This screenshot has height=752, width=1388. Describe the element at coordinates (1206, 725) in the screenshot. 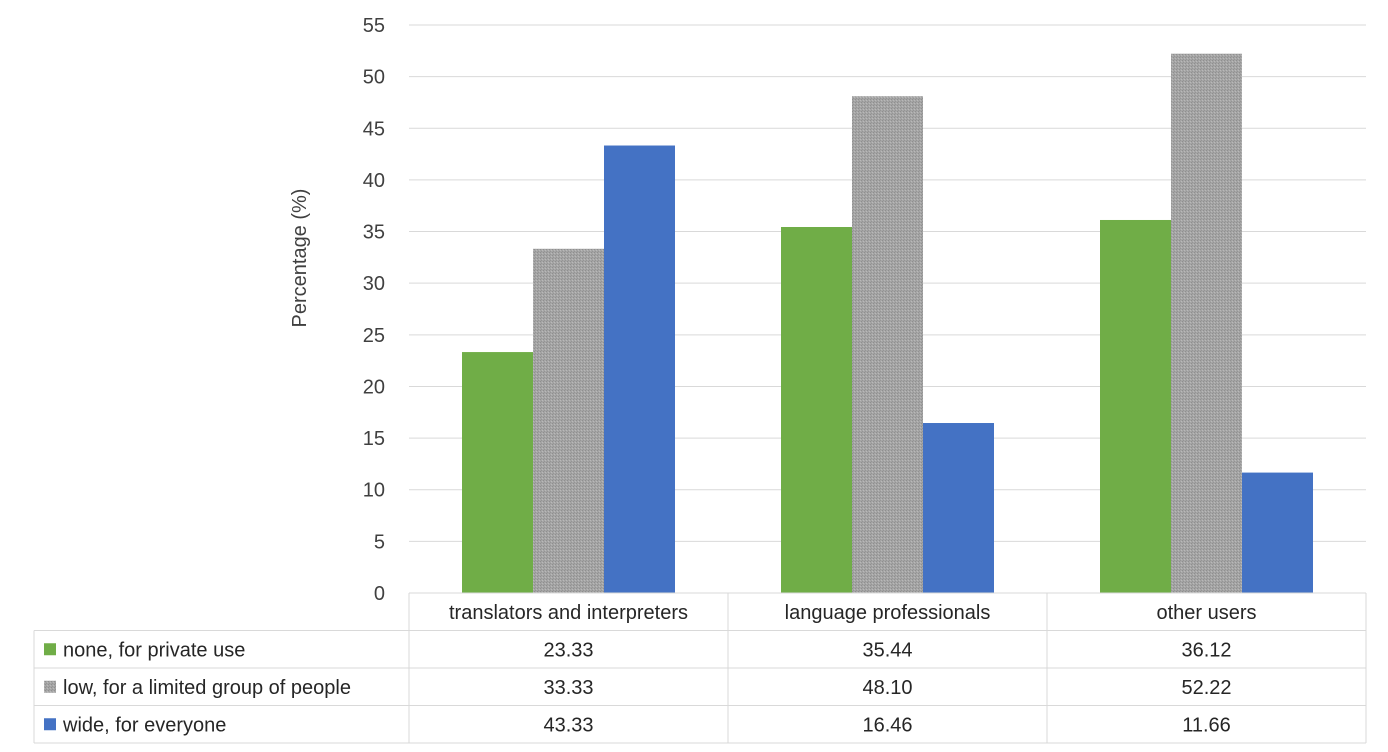

I see `data-label: 11.66` at that location.